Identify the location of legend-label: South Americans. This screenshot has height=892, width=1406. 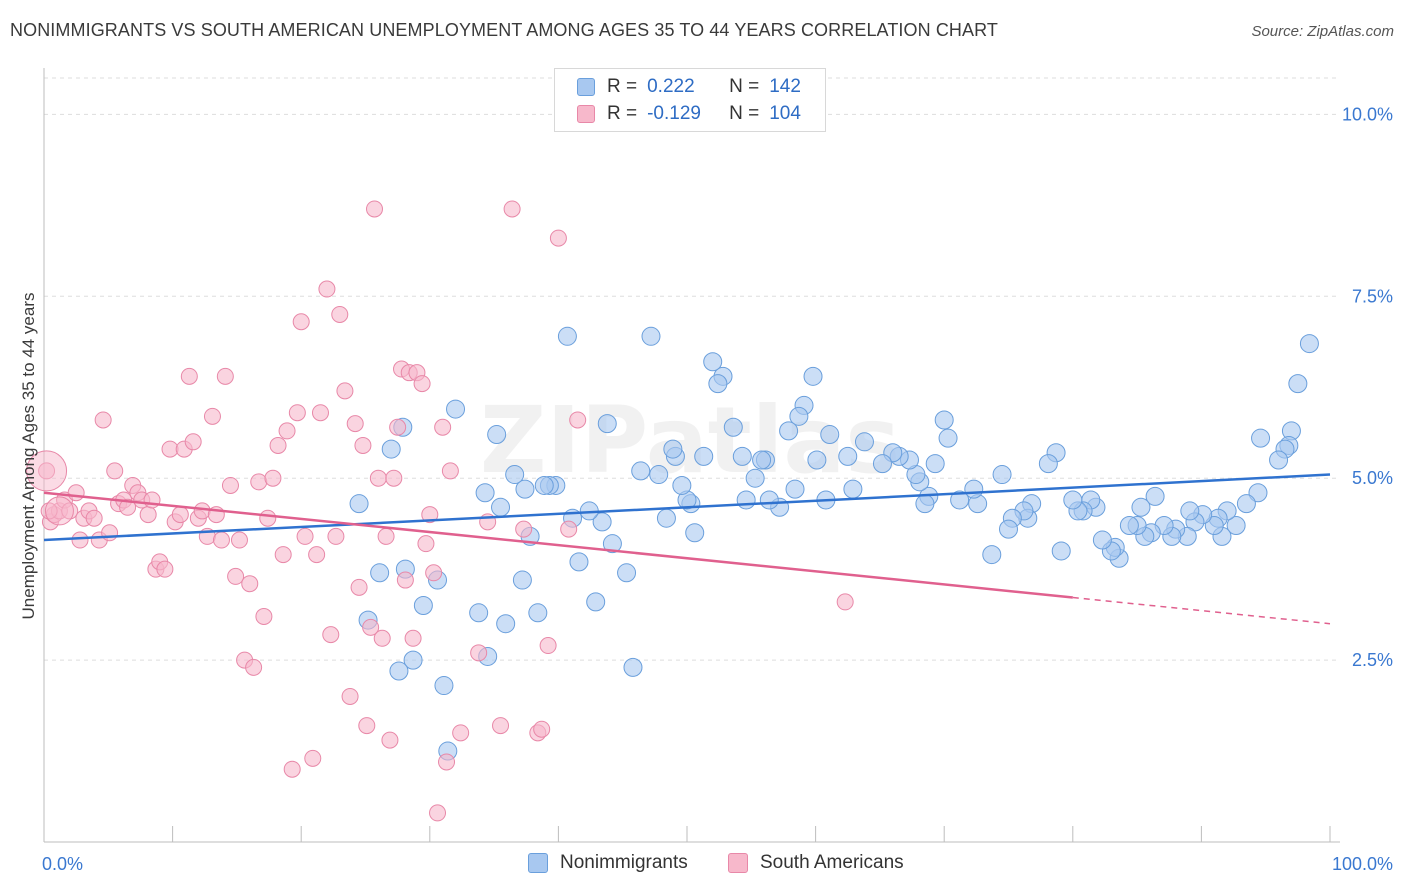
(832, 862).